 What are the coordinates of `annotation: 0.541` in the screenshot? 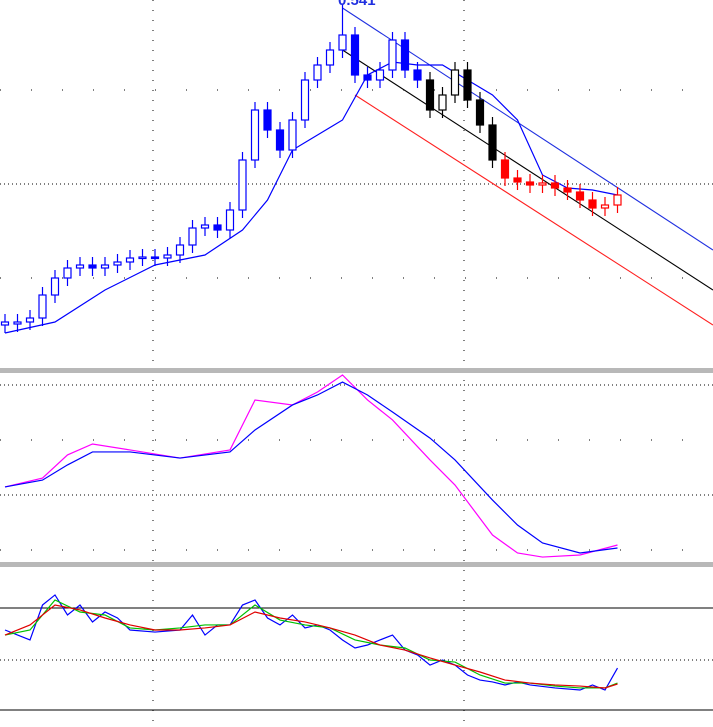 It's located at (357, 4).